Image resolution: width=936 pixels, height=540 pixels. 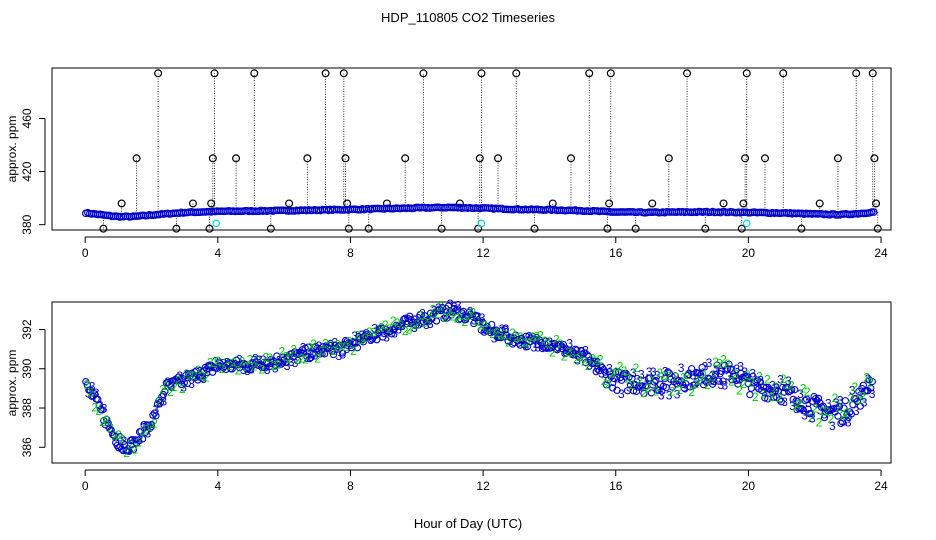 What do you see at coordinates (485, 481) in the screenshot?
I see `bottom-x-axis: 0 4 8 12 16 20 24` at bounding box center [485, 481].